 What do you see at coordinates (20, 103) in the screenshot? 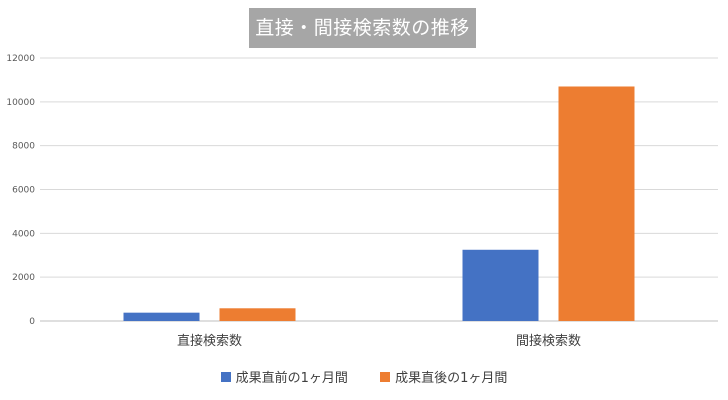
I see `y-tick-label: 10000` at bounding box center [20, 103].